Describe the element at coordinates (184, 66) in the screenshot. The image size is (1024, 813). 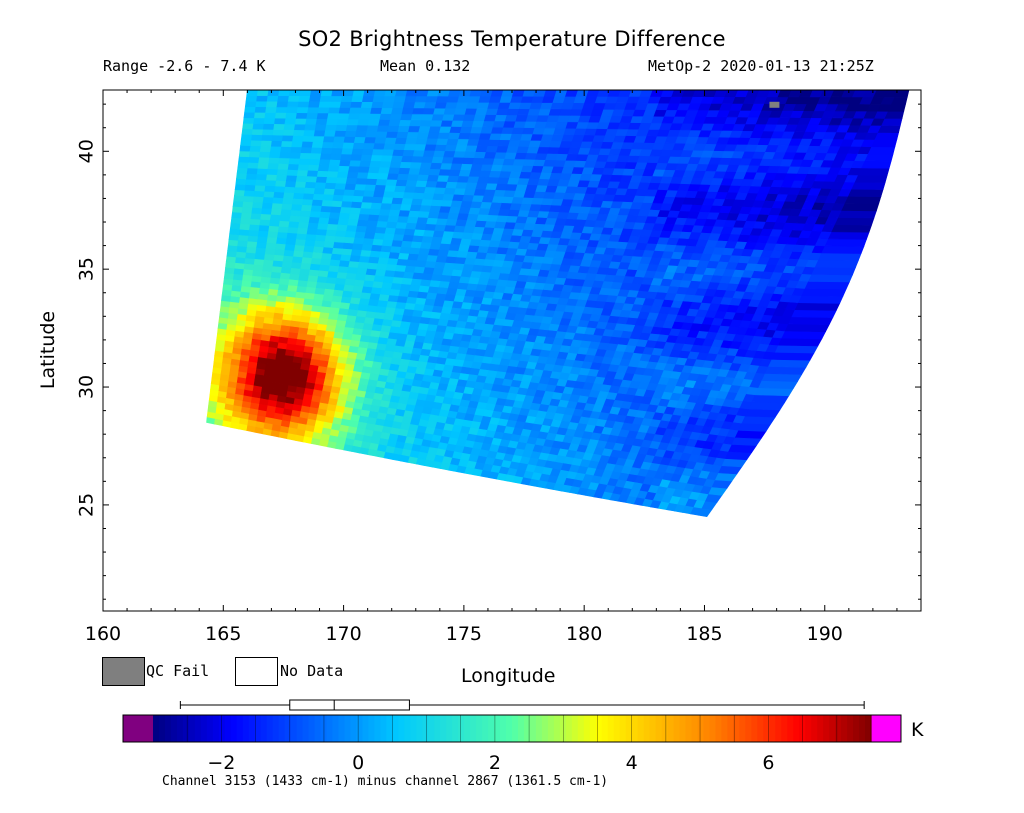
I see `range-readout: Range -2.6 - 7.4 K` at that location.